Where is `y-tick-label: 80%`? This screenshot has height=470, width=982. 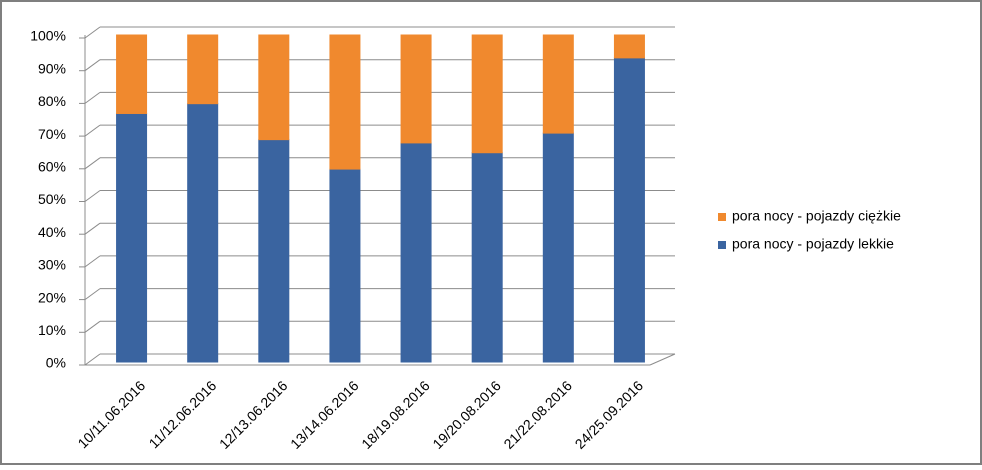 y-tick-label: 80% is located at coordinates (52, 101).